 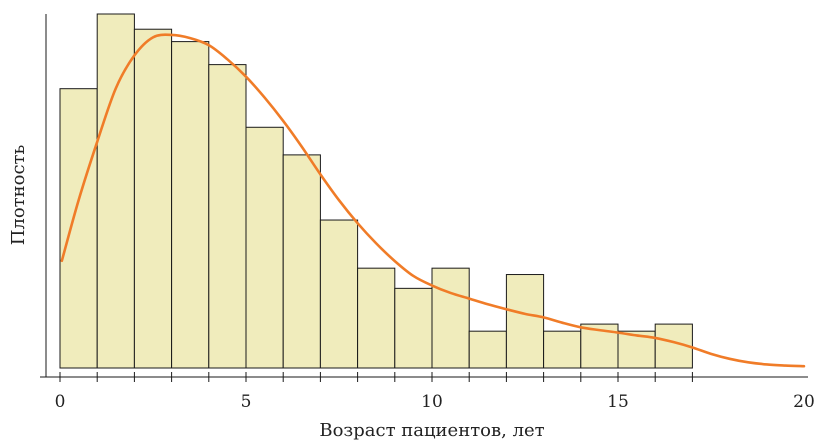 I want to click on x-tick-label-0: 0, so click(x=60, y=402).